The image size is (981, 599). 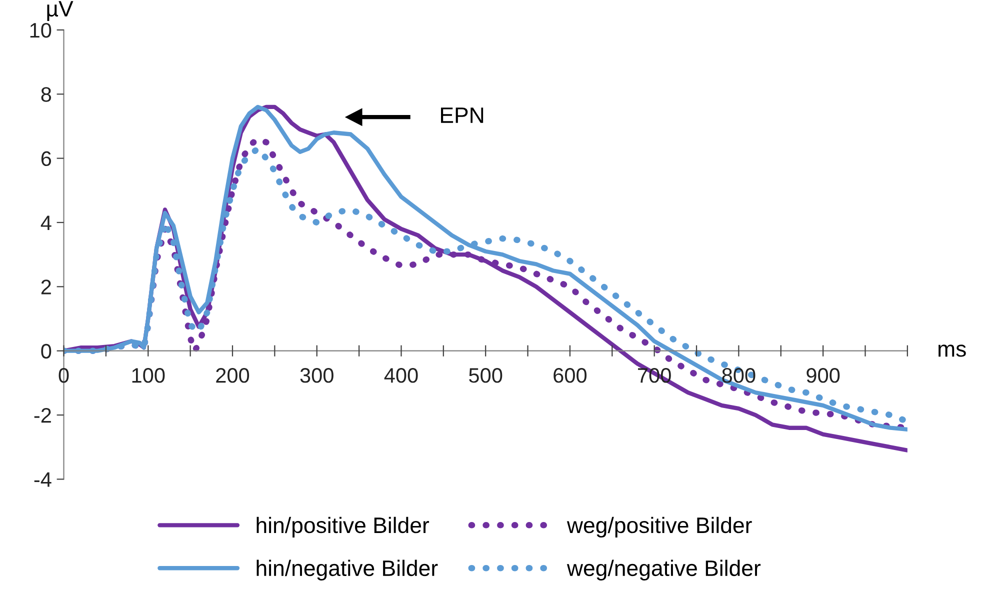 What do you see at coordinates (43, 479) in the screenshot?
I see `y-tick-label: -4` at bounding box center [43, 479].